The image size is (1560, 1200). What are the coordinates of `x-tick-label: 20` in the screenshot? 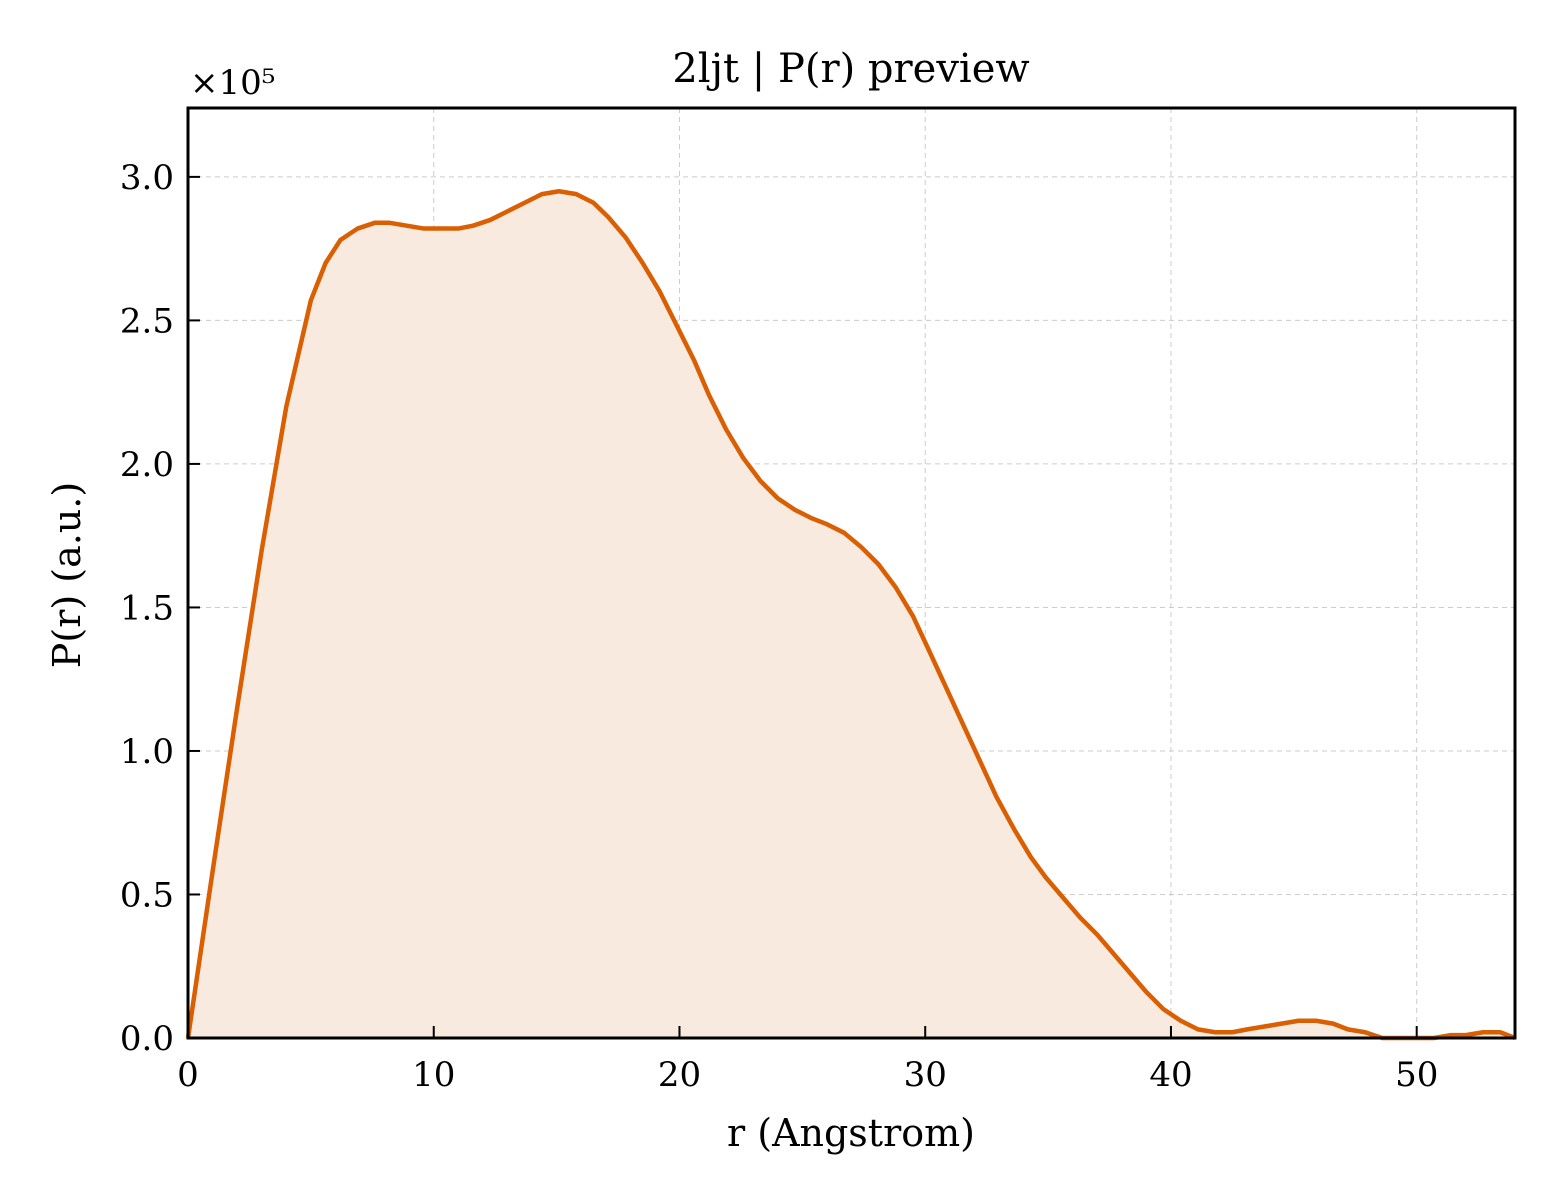 It's located at (679, 1075).